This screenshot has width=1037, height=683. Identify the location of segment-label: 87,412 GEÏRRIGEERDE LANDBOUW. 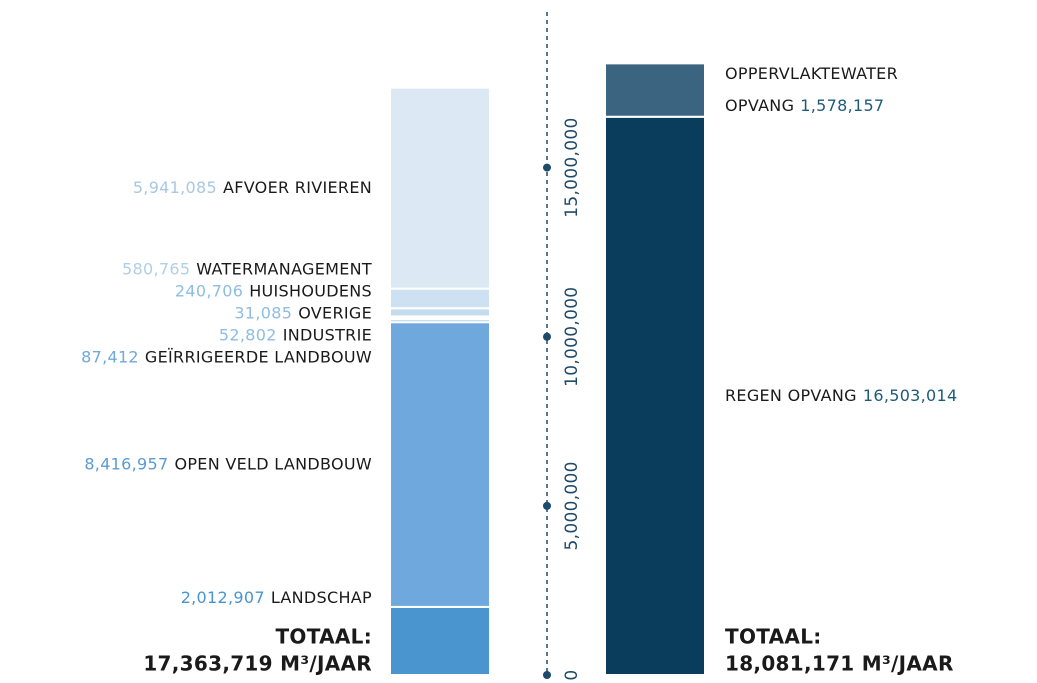
(226, 356).